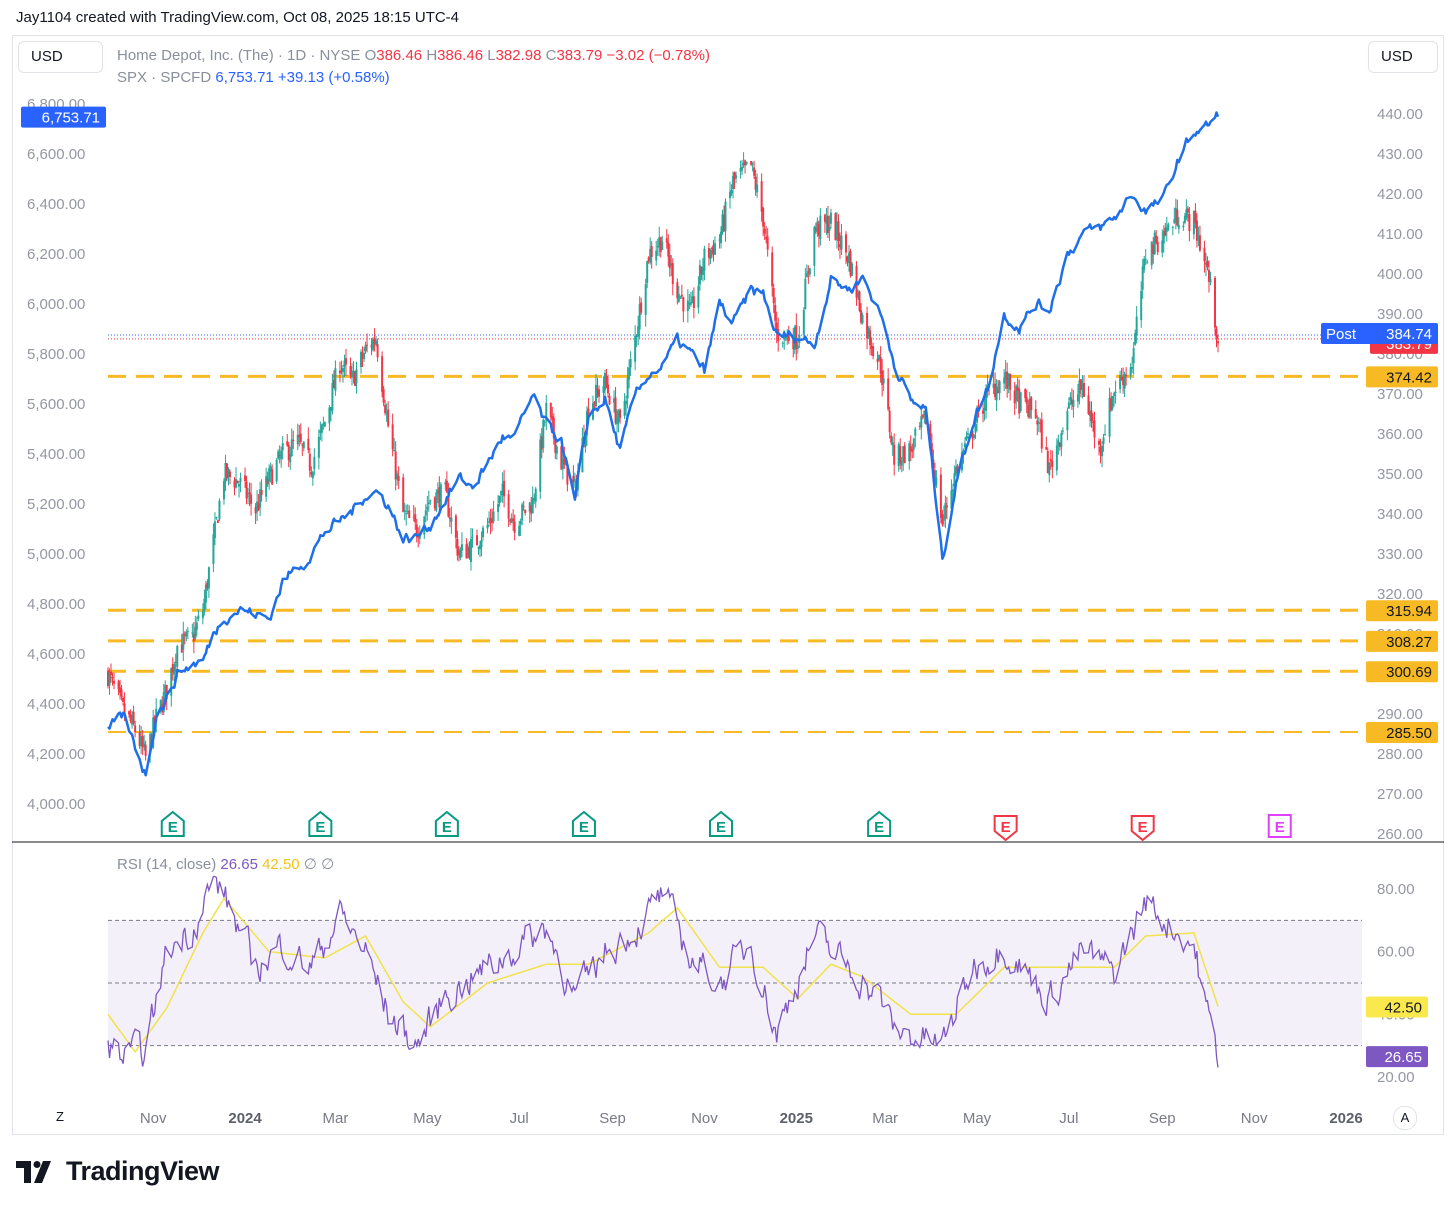 This screenshot has height=1213, width=1456. What do you see at coordinates (1142, 828) in the screenshot?
I see `earnings-marker-7: E` at bounding box center [1142, 828].